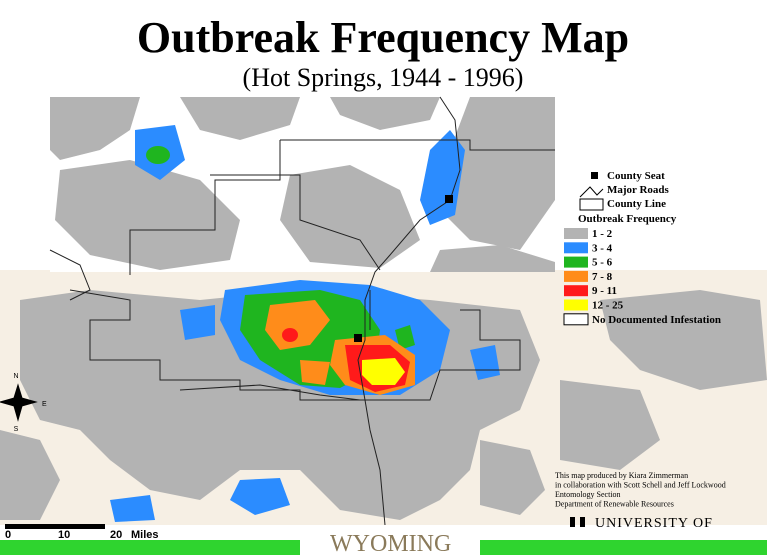 The height and width of the screenshot is (555, 767). What do you see at coordinates (636, 176) in the screenshot?
I see `legend-label: County Seat` at bounding box center [636, 176].